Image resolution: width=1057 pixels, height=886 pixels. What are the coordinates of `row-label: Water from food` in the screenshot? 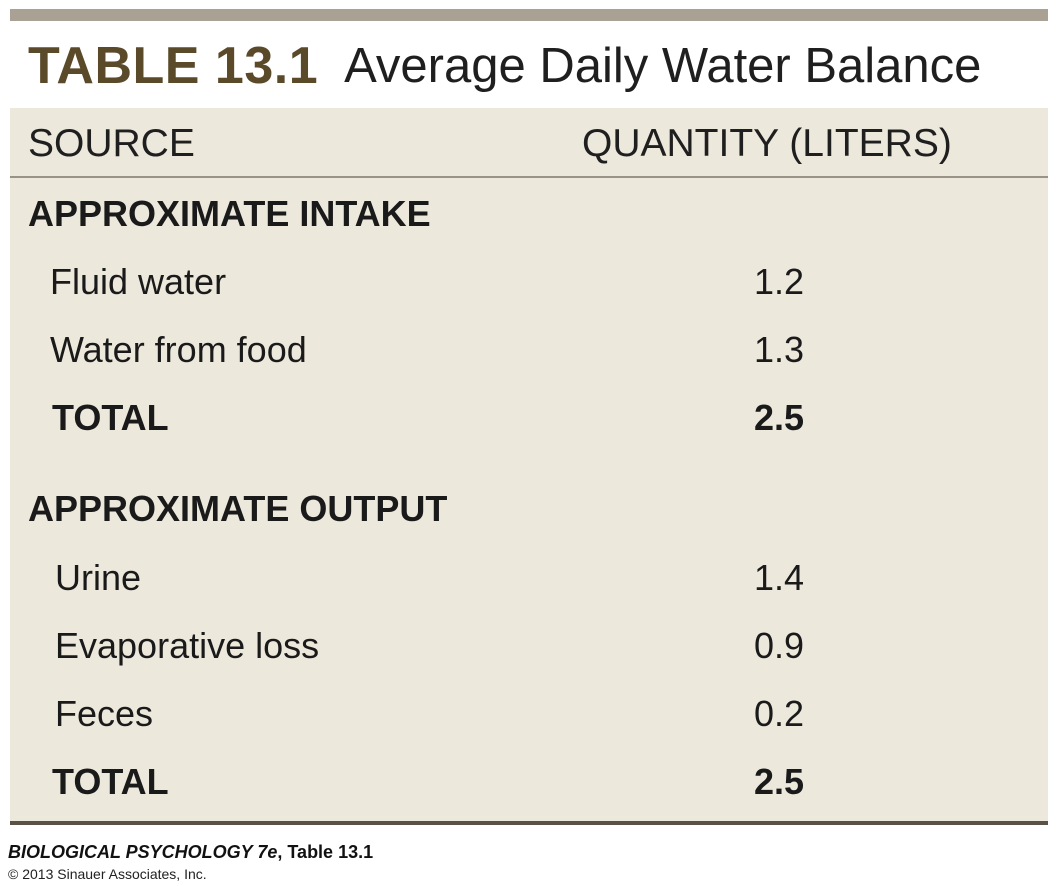 It's located at (178, 349).